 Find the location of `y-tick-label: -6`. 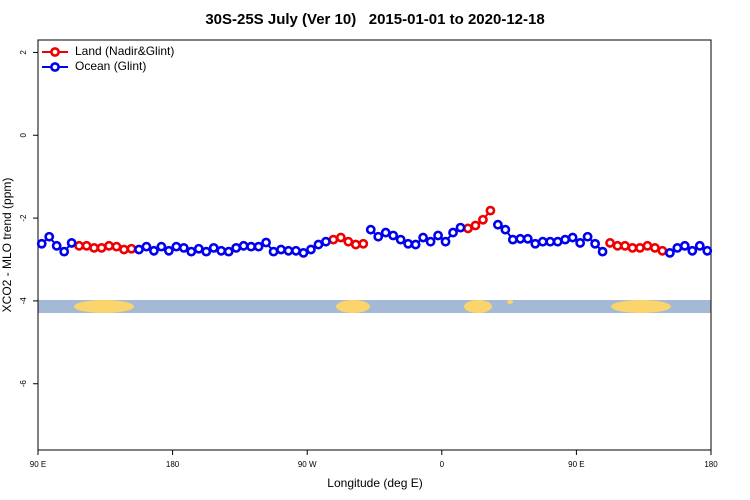

y-tick-label: -6 is located at coordinates (23, 384).